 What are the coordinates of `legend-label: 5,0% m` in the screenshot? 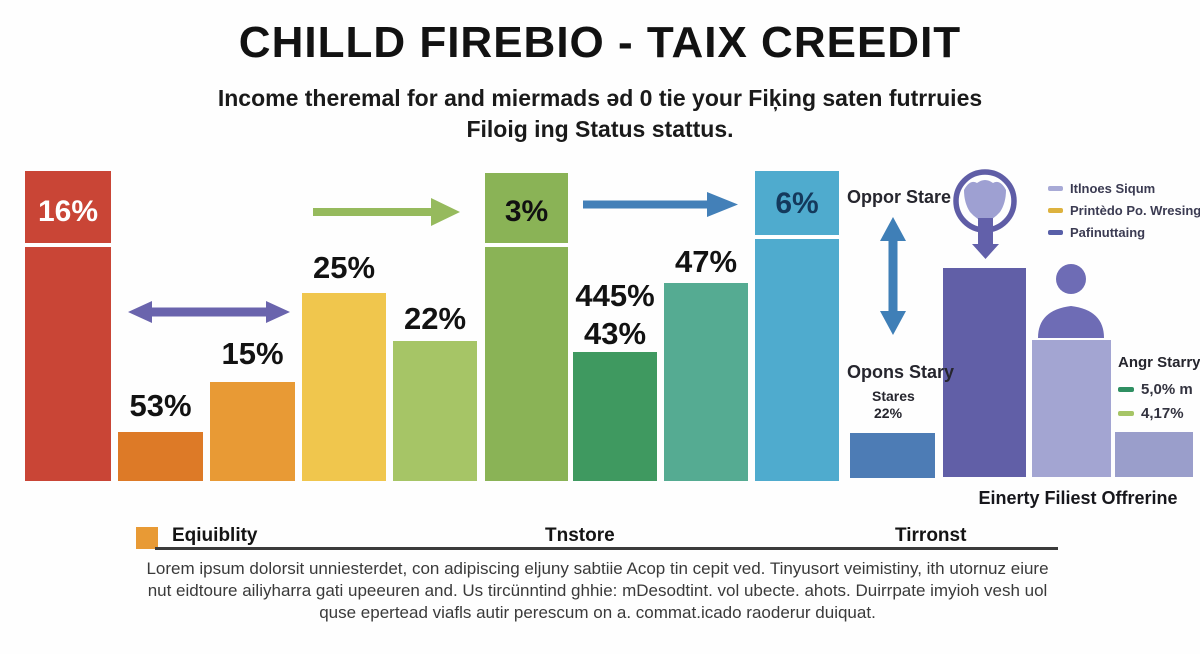 It's located at (1167, 389).